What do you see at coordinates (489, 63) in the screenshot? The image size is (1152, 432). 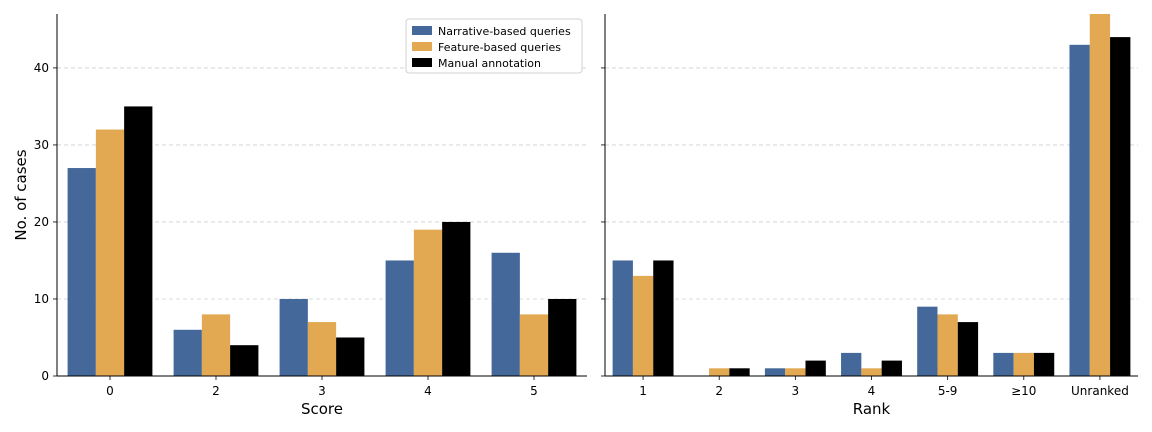 I see `legend-label-3: Manual annotation` at bounding box center [489, 63].